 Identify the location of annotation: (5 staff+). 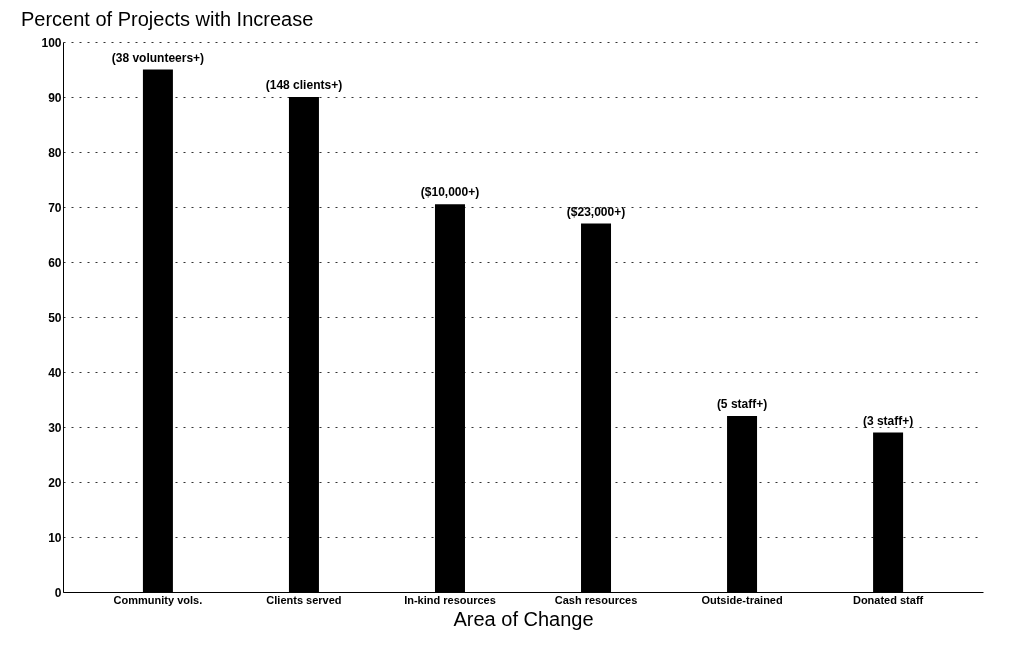
(742, 404).